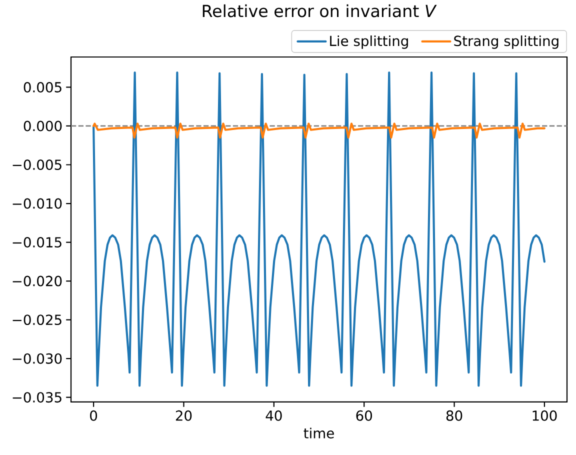 The height and width of the screenshot is (455, 576). I want to click on y-tick-label: 0.005, so click(43, 87).